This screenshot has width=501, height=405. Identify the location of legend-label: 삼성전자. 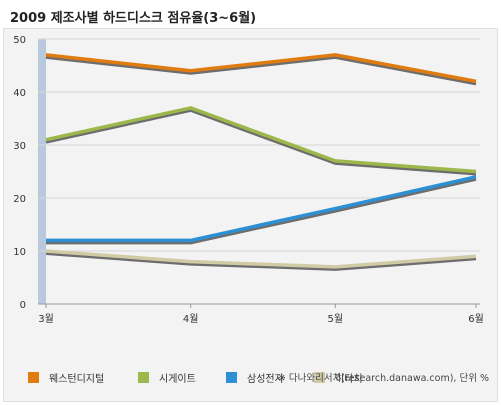
(265, 379).